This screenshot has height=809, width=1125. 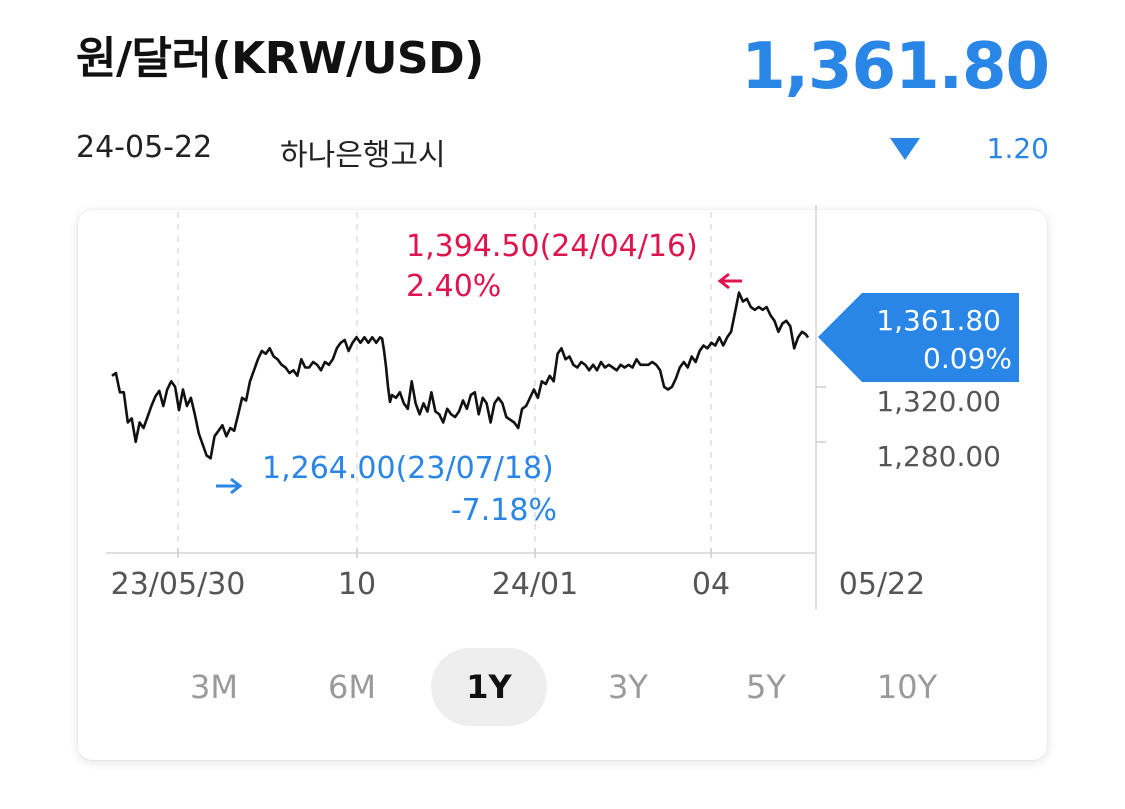 What do you see at coordinates (489, 687) in the screenshot?
I see `tab-1y: 1Y` at bounding box center [489, 687].